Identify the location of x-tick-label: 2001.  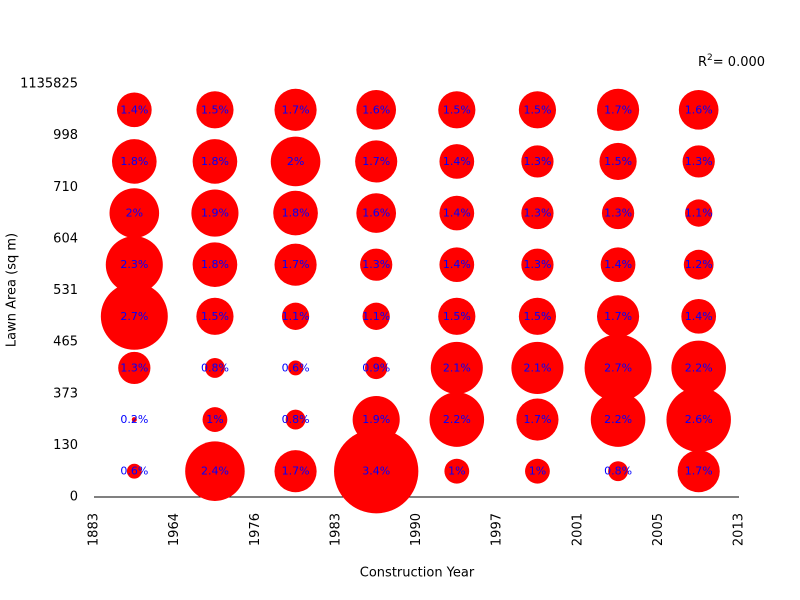
(577, 529).